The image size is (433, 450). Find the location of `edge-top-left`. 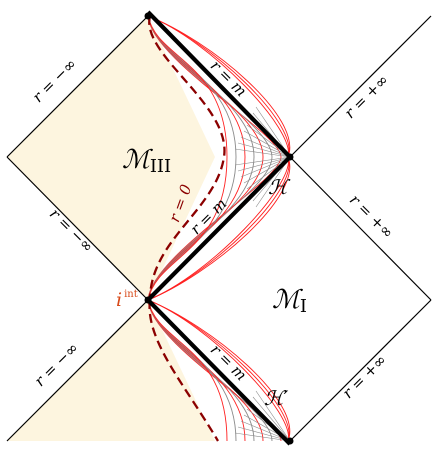

edge-top-left is located at coordinates (77, 86).